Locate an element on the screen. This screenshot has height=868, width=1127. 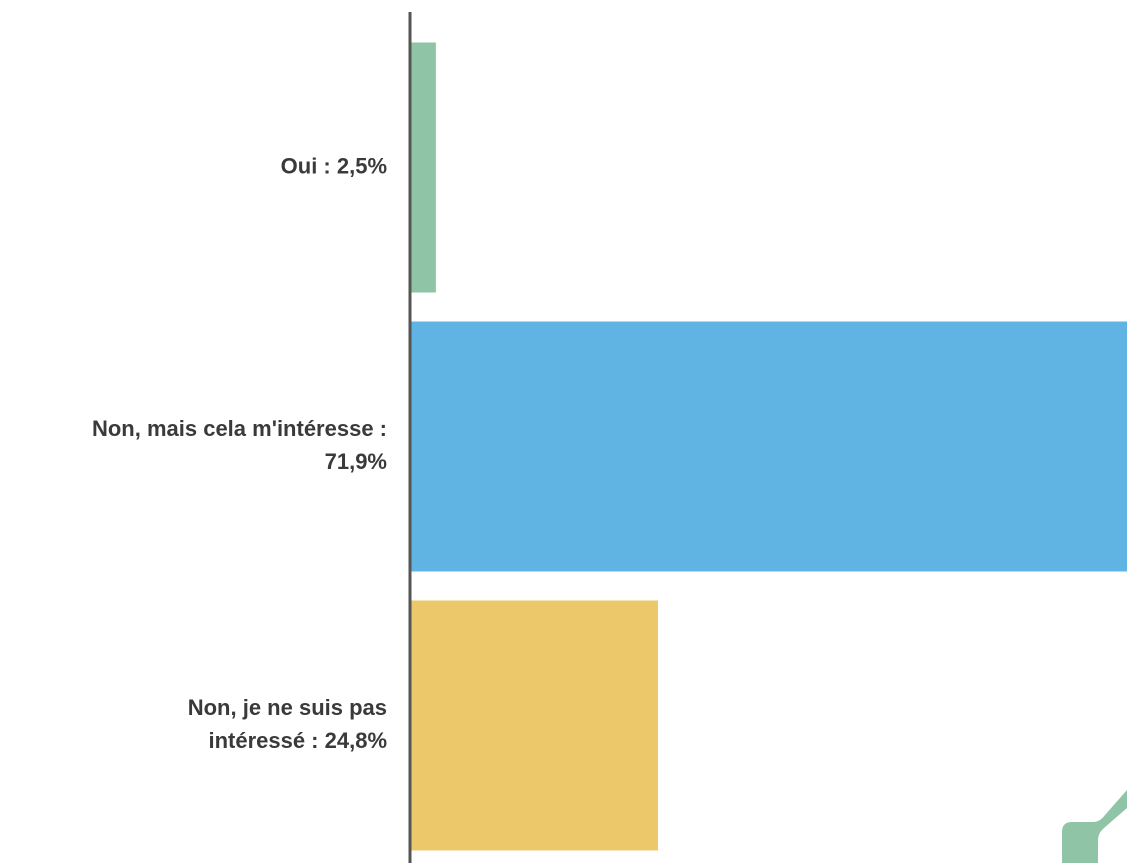
category-label-line: Oui : 2,5% is located at coordinates (334, 165).